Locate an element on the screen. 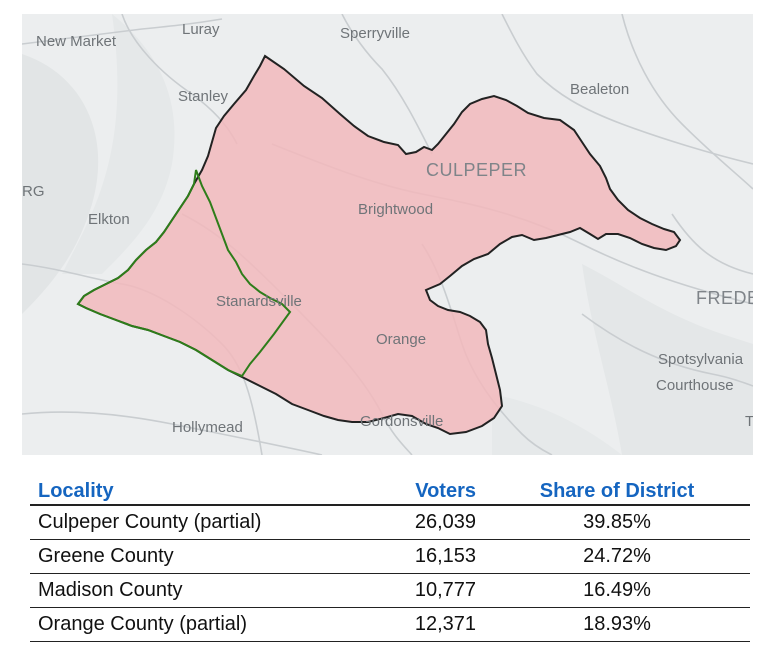  header-voters: Voters is located at coordinates (421, 492).